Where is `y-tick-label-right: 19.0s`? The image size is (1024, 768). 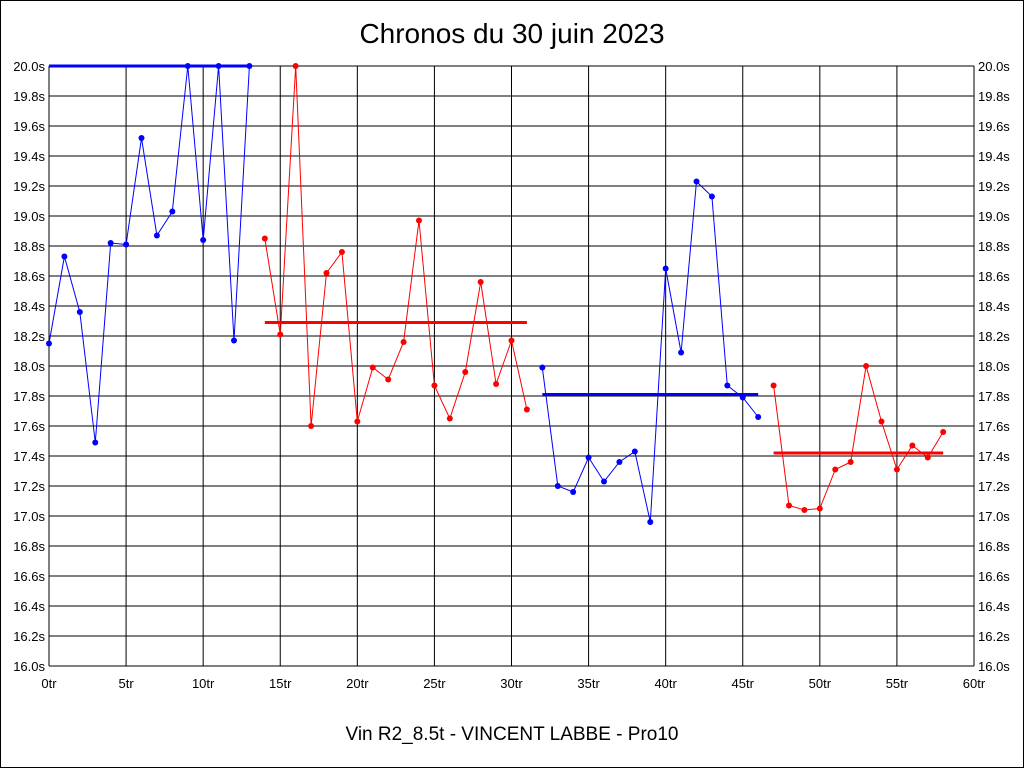
y-tick-label-right: 19.0s is located at coordinates (994, 216).